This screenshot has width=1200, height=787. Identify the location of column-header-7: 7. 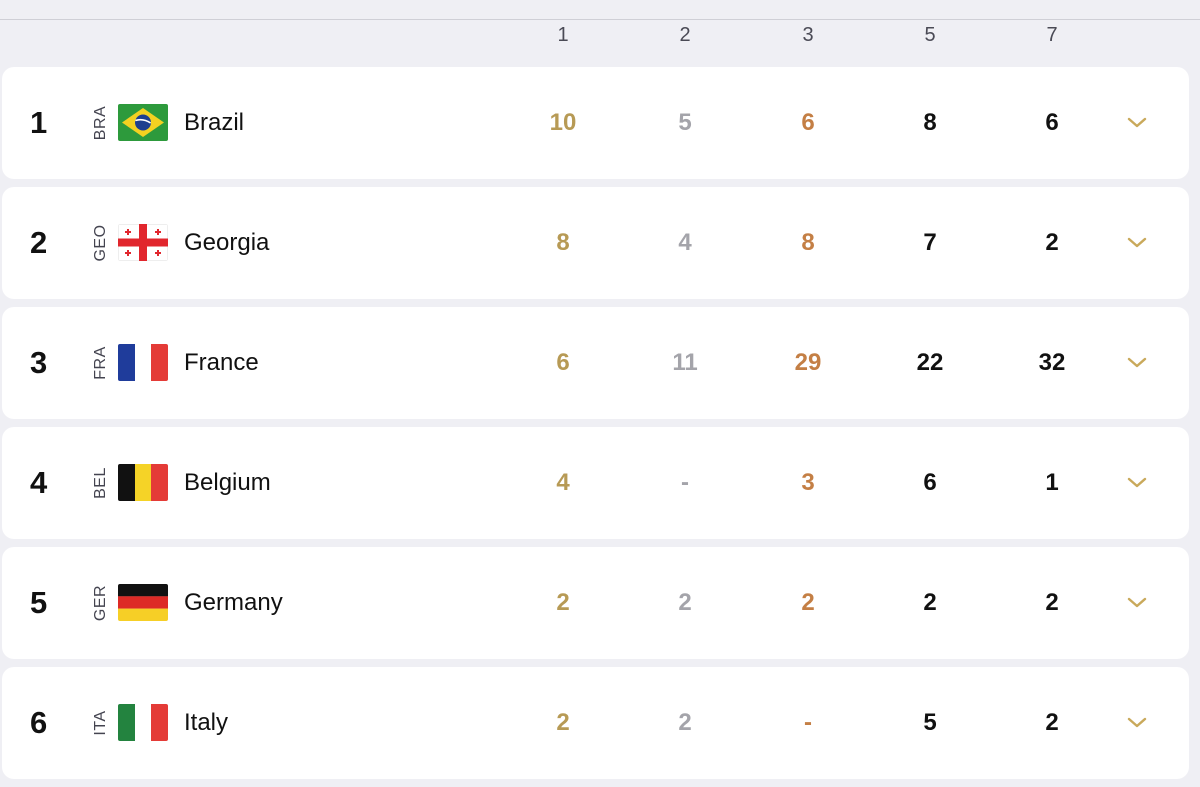
(1052, 35).